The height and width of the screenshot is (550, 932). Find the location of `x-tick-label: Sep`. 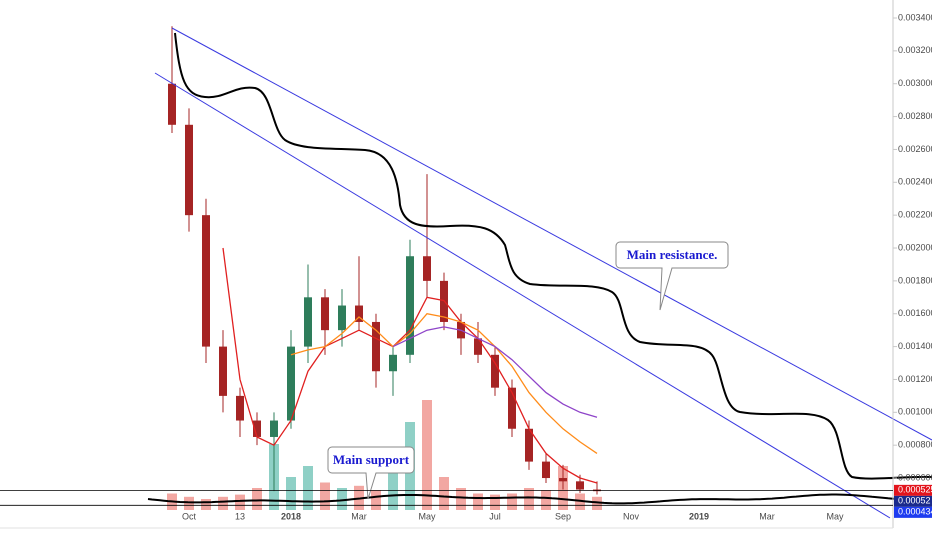

x-tick-label: Sep is located at coordinates (563, 516).